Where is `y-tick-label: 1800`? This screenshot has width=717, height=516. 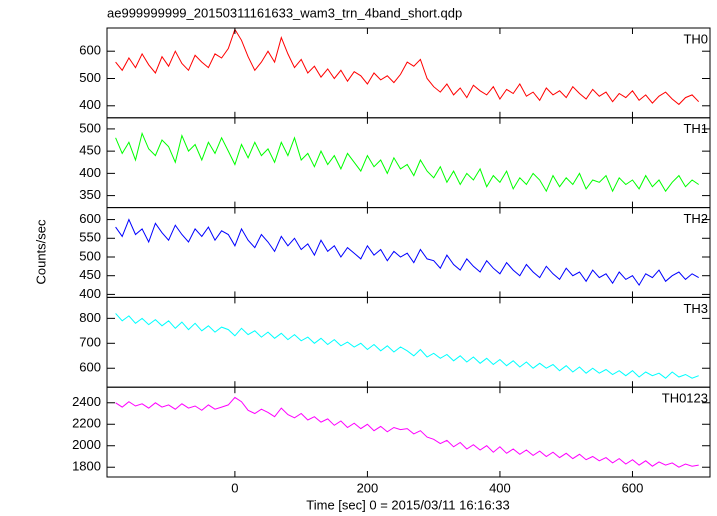
y-tick-label: 1800 is located at coordinates (86, 466).